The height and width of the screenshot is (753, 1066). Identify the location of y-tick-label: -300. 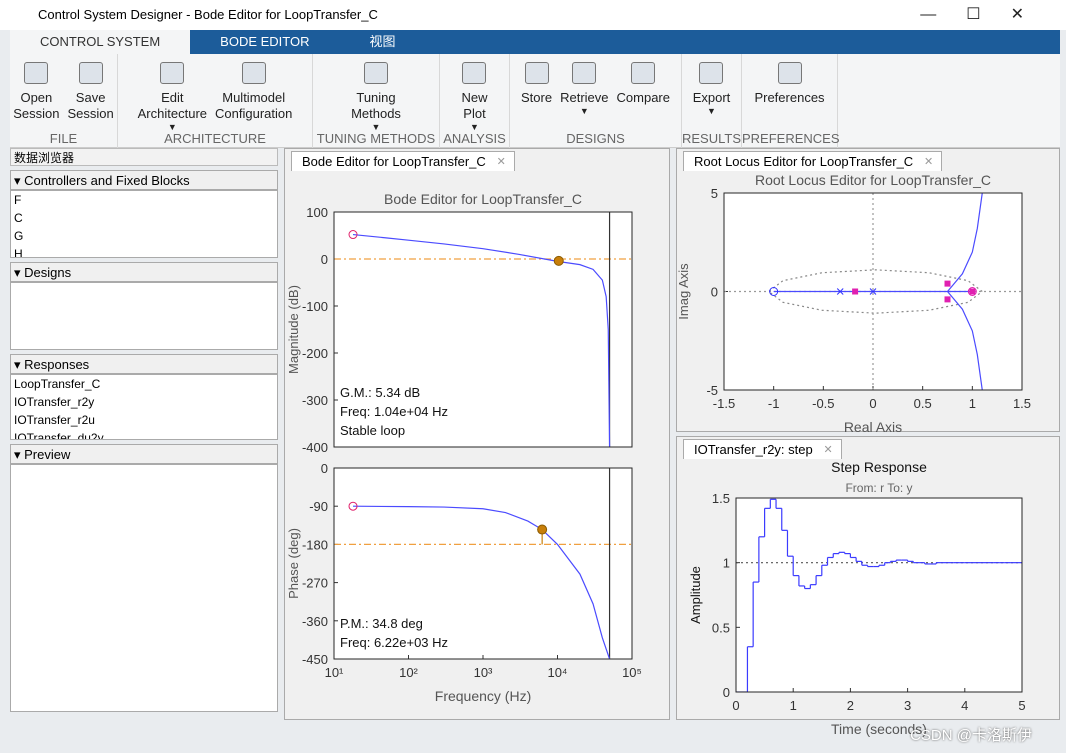
(315, 400).